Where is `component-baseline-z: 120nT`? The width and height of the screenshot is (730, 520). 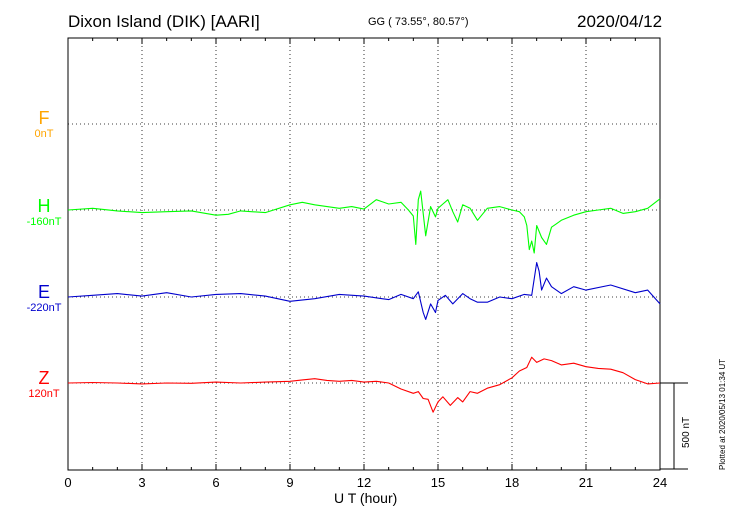
component-baseline-z: 120nT is located at coordinates (44, 394).